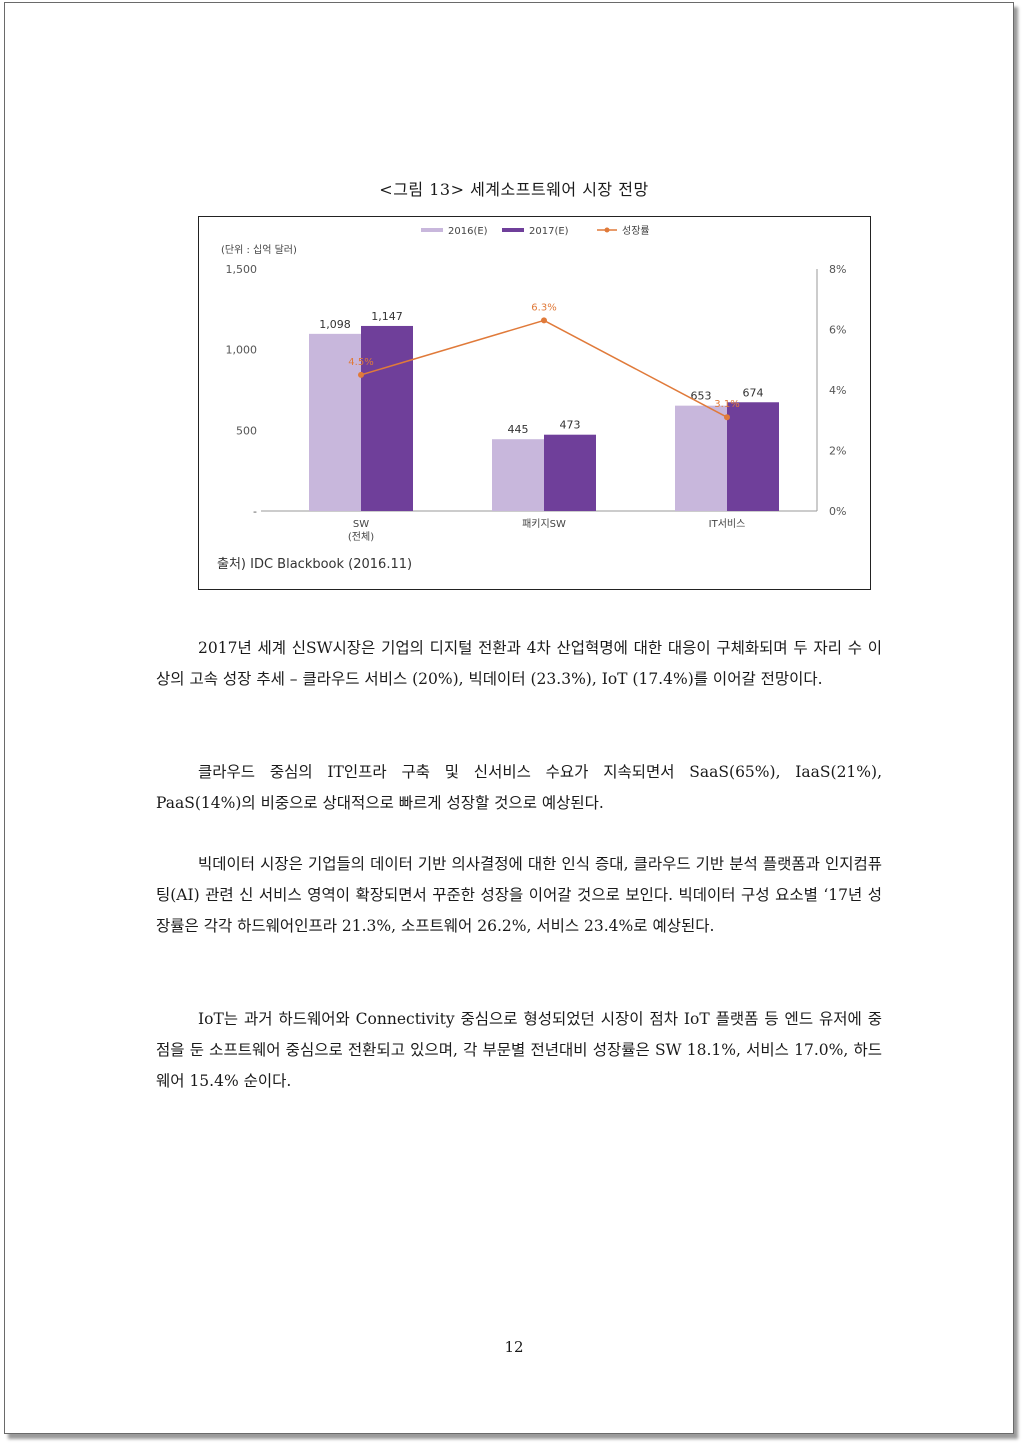  Describe the element at coordinates (259, 249) in the screenshot. I see `unit-label: (단위 : 십억 달러)` at that location.